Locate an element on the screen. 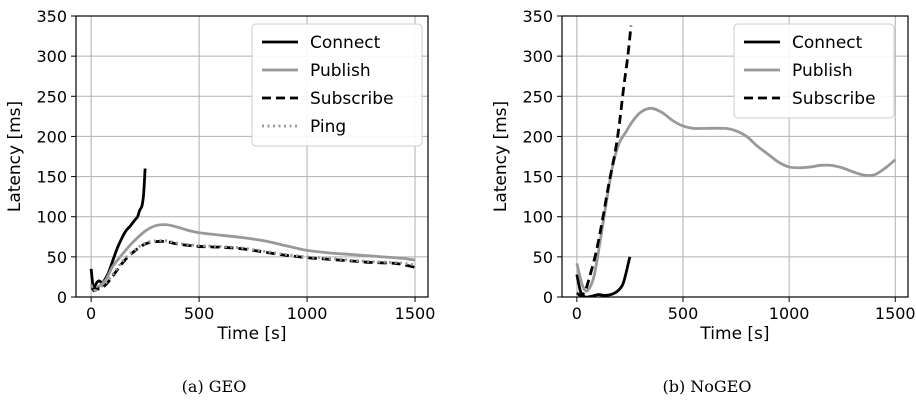 The width and height of the screenshot is (916, 406). series-line-ping is located at coordinates (253, 264).